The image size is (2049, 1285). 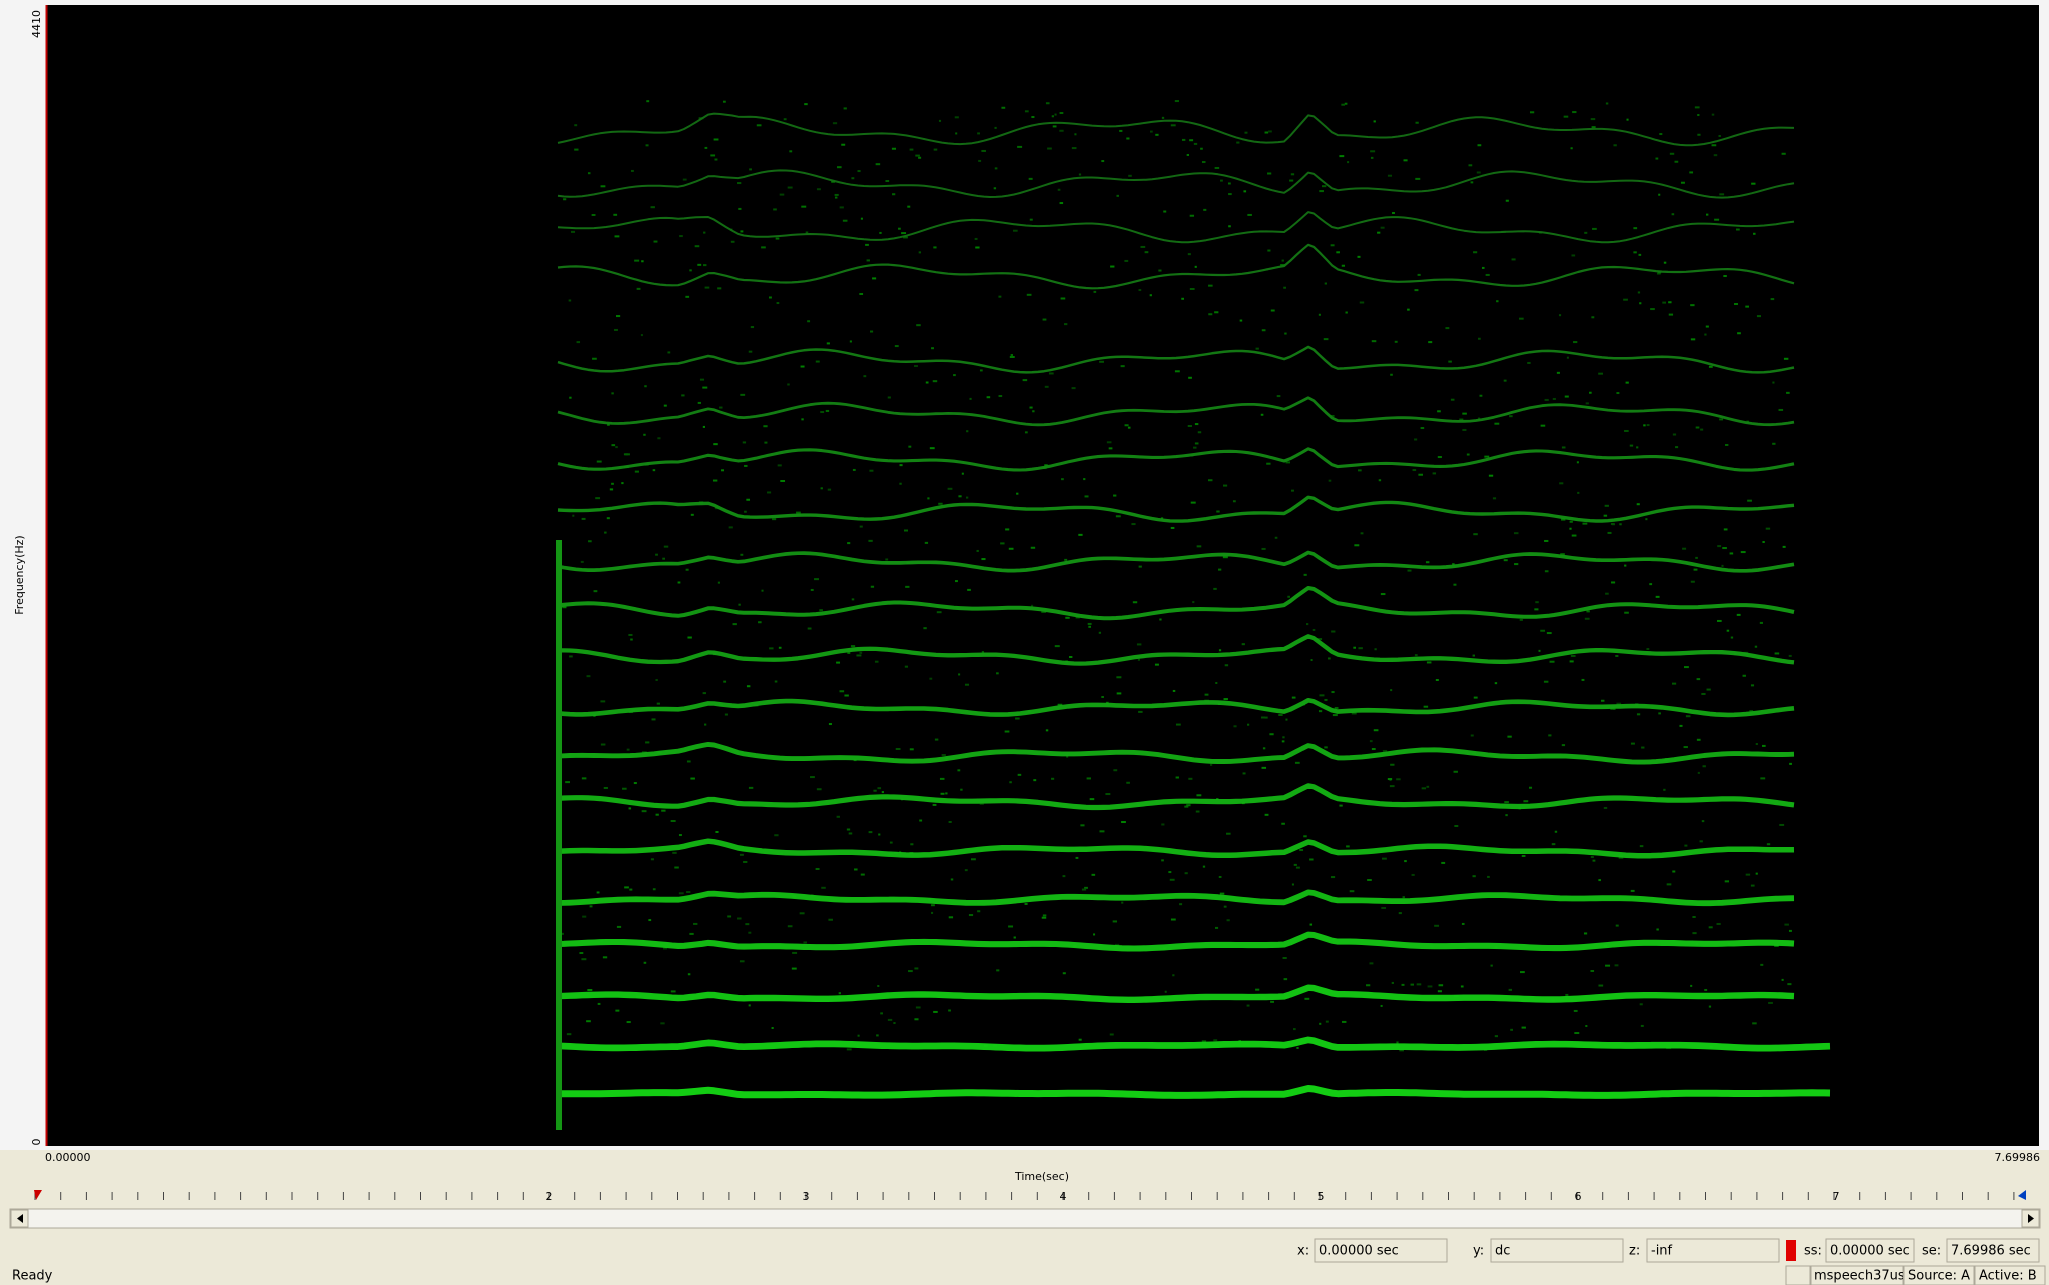 I want to click on end-marker, so click(x=2022, y=1195).